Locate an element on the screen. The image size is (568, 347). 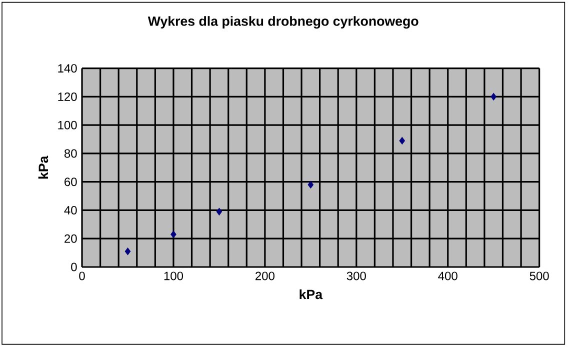
y-tick-label: 100 is located at coordinates (67, 125).